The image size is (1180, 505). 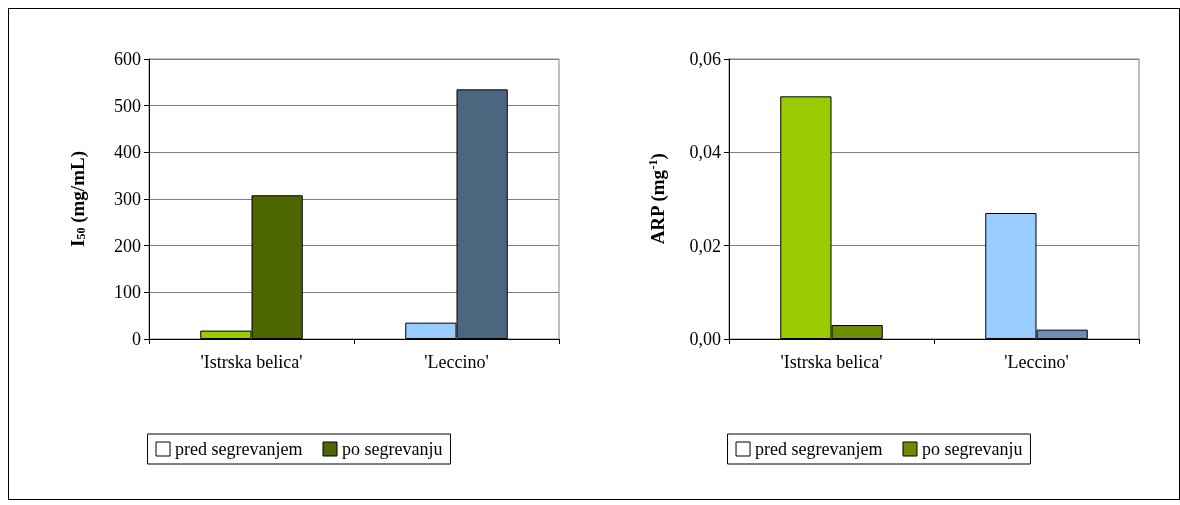 What do you see at coordinates (705, 59) in the screenshot?
I see `y-tick-label: 0,06` at bounding box center [705, 59].